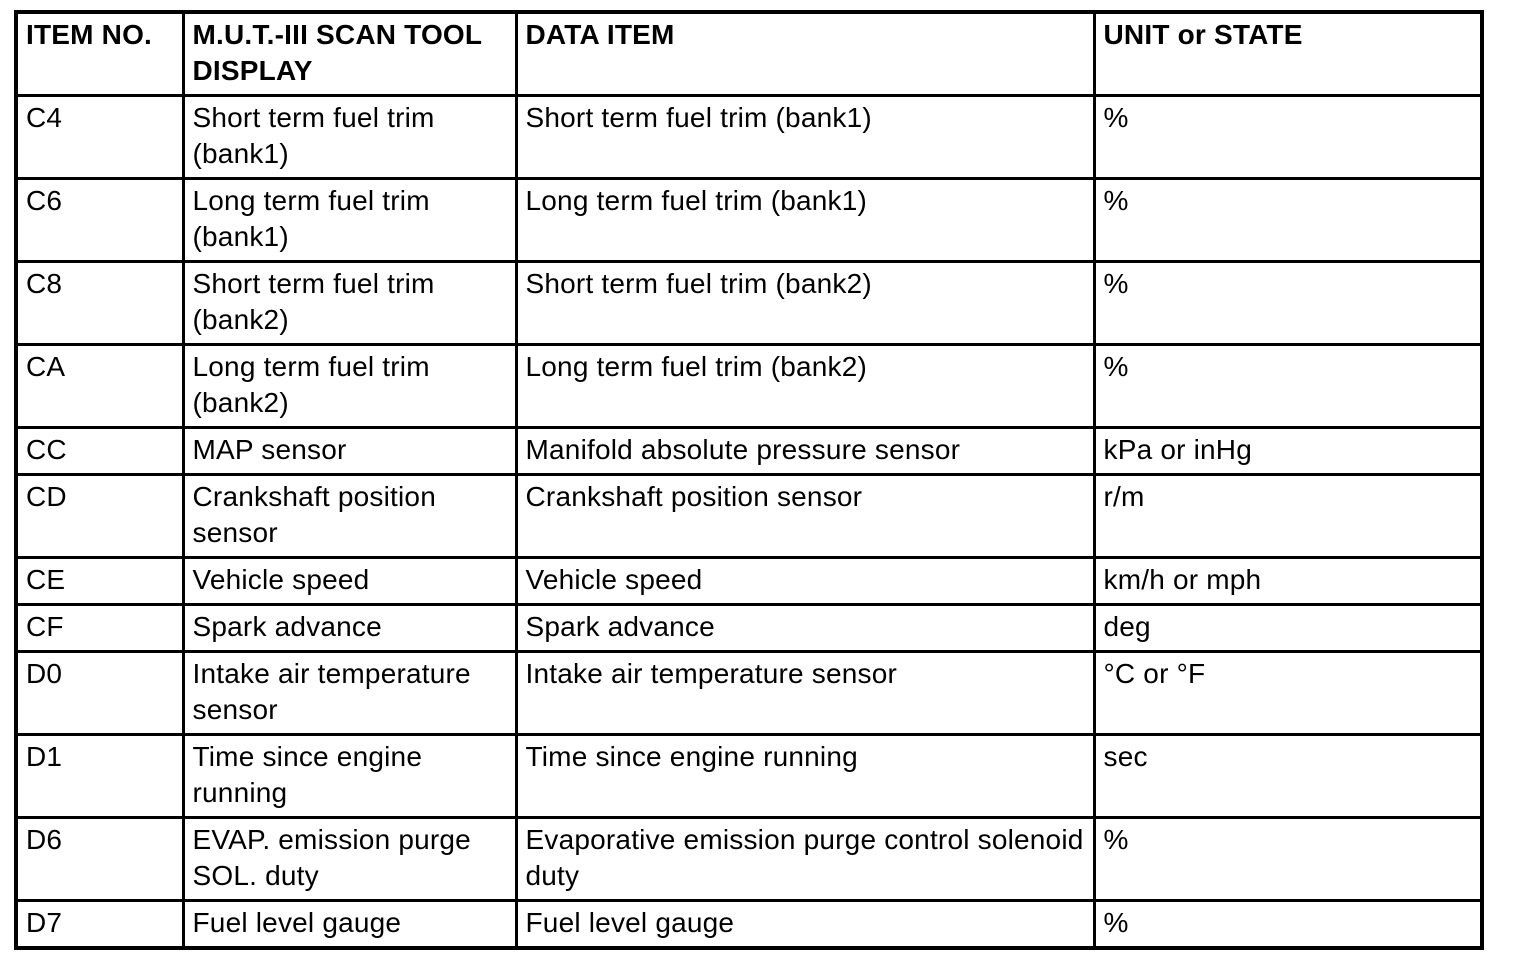 The height and width of the screenshot is (964, 1520). I want to click on cell-data-item: Crankshaft position sensor, so click(805, 516).